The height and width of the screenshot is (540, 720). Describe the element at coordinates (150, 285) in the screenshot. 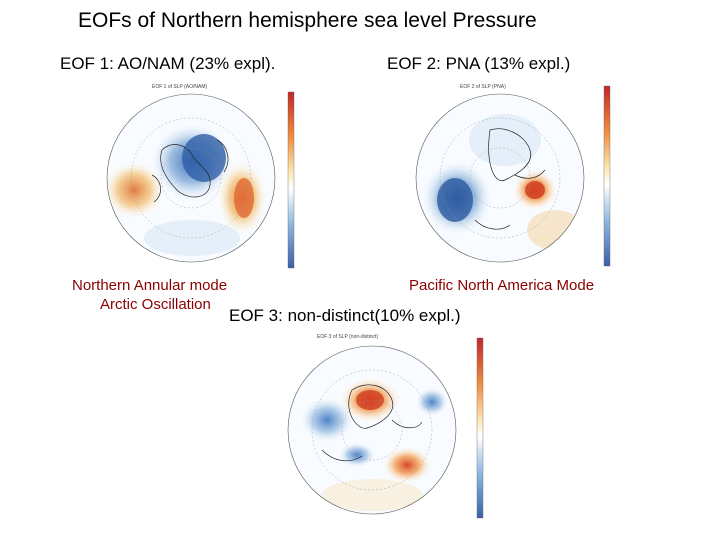

I see `eof1-mode-label-line1: Northern Annular mode` at that location.